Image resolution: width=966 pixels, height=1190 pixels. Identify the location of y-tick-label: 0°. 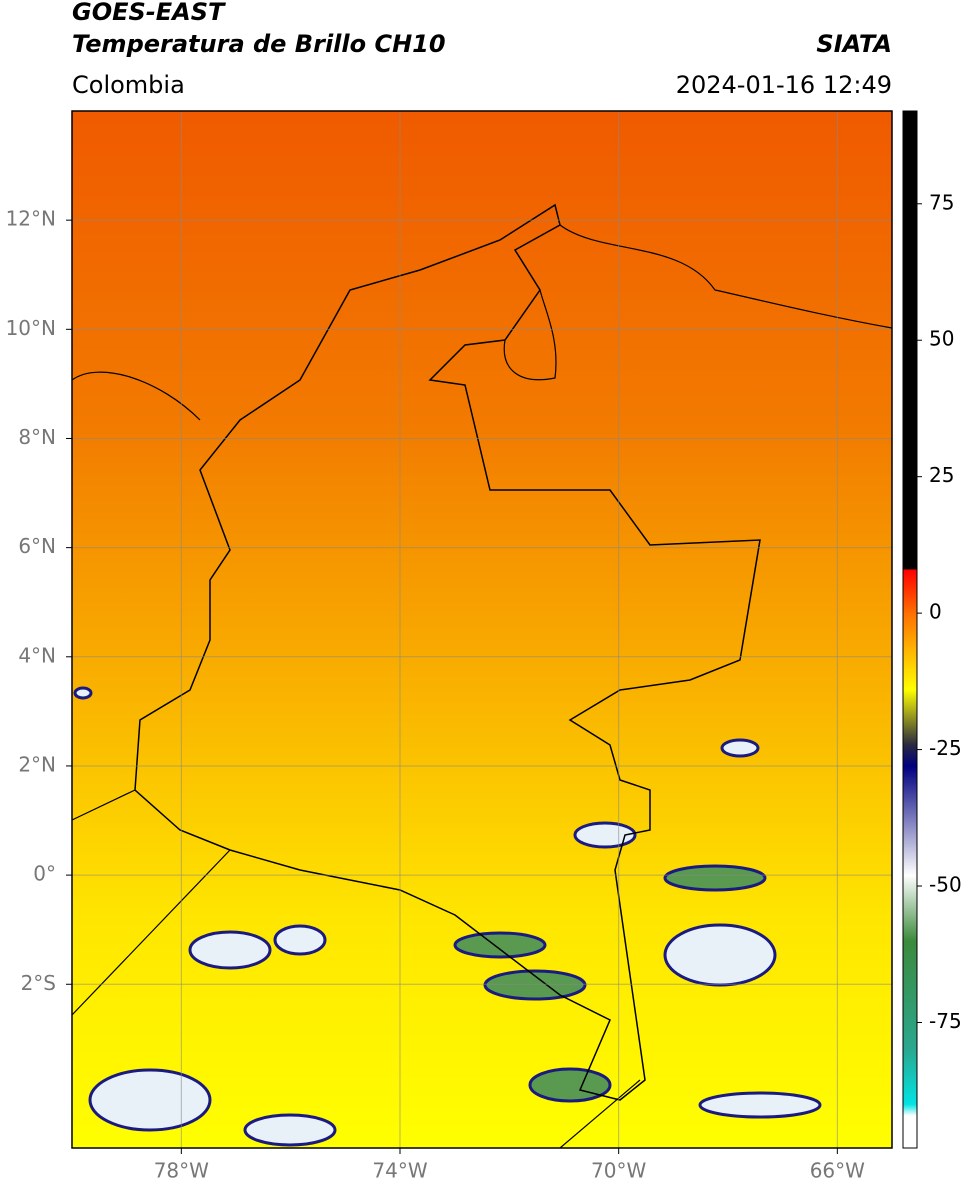
(44, 874).